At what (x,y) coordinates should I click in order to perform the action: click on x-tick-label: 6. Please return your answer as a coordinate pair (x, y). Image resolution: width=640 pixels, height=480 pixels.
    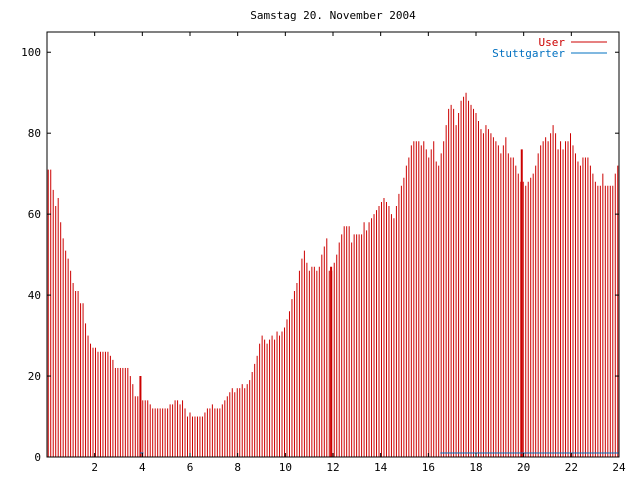
    Looking at the image, I should click on (190, 467).